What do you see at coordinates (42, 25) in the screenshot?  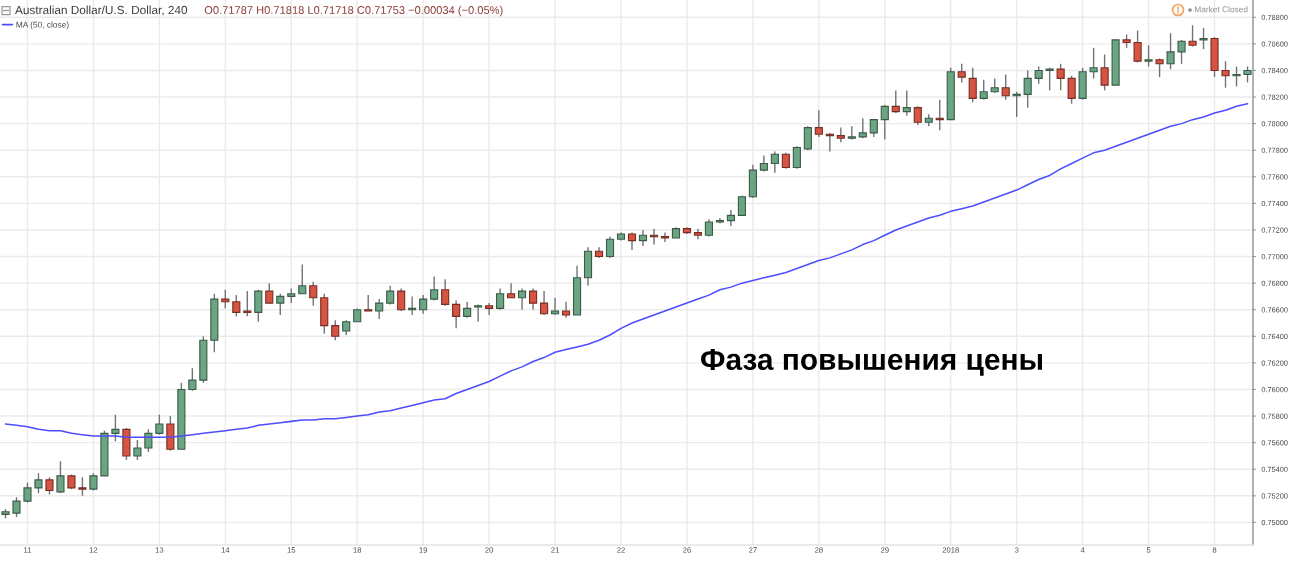 I see `legend-label: MA (50, close)` at bounding box center [42, 25].